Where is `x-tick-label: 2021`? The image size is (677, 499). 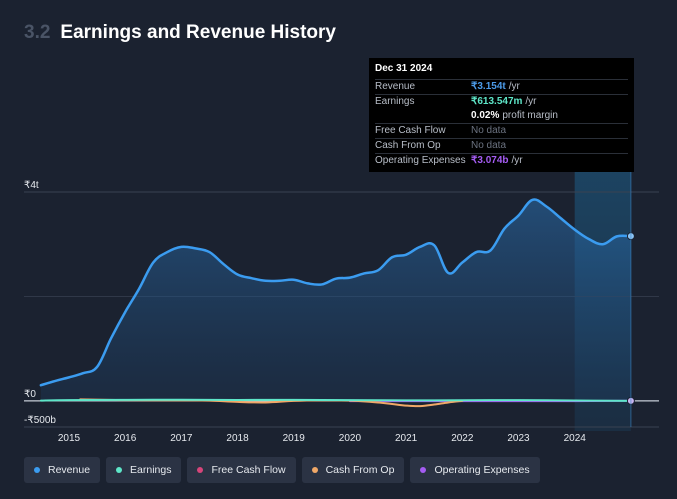
x-tick-label: 2021 is located at coordinates (406, 438).